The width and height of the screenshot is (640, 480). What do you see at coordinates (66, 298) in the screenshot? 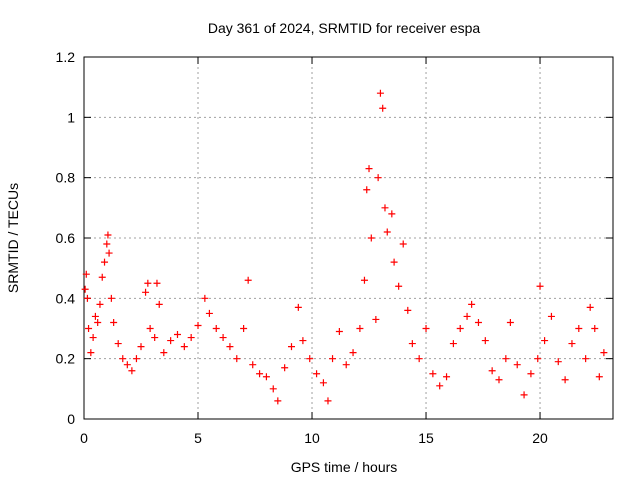
I see `y-tick-label: 0.4` at bounding box center [66, 298].